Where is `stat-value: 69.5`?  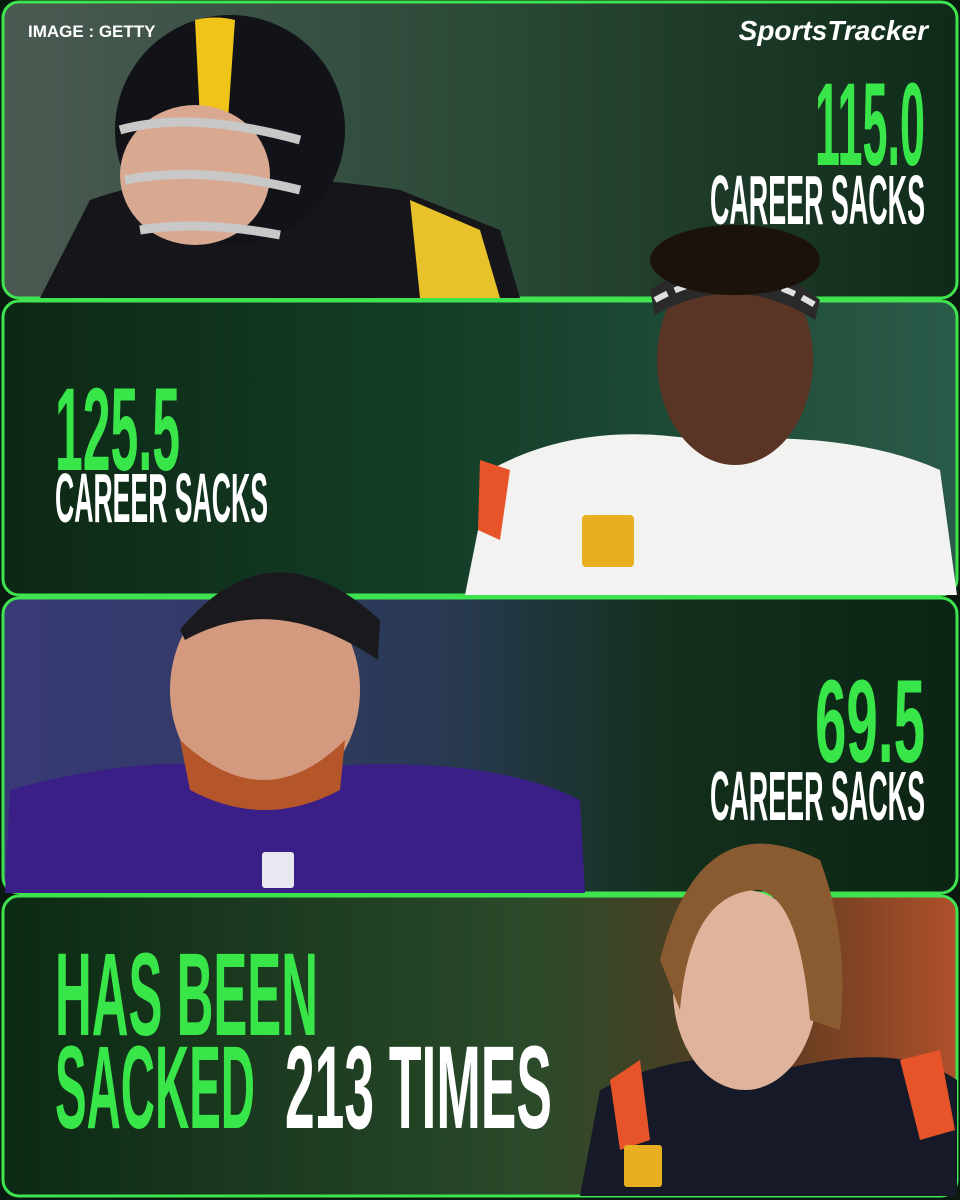
stat-value: 69.5 is located at coordinates (870, 722).